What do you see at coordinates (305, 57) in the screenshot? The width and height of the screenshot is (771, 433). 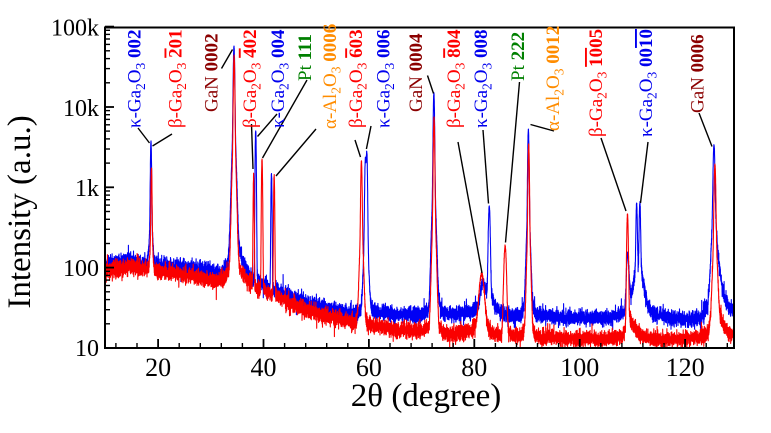 I see `svg-text: Pt 111` at bounding box center [305, 57].